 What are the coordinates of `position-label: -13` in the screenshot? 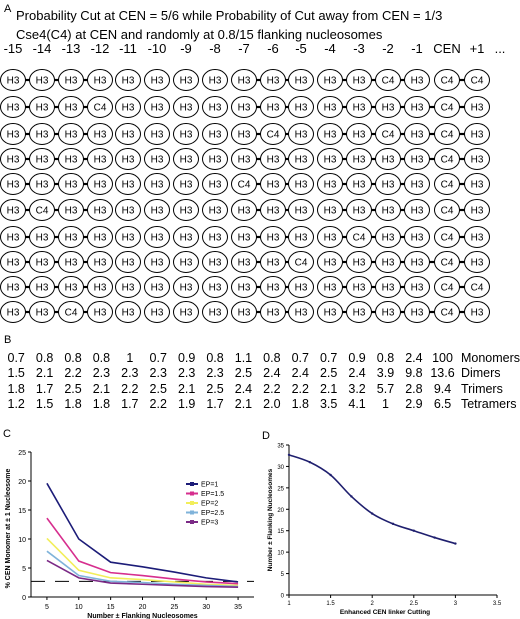 It's located at (71, 48).